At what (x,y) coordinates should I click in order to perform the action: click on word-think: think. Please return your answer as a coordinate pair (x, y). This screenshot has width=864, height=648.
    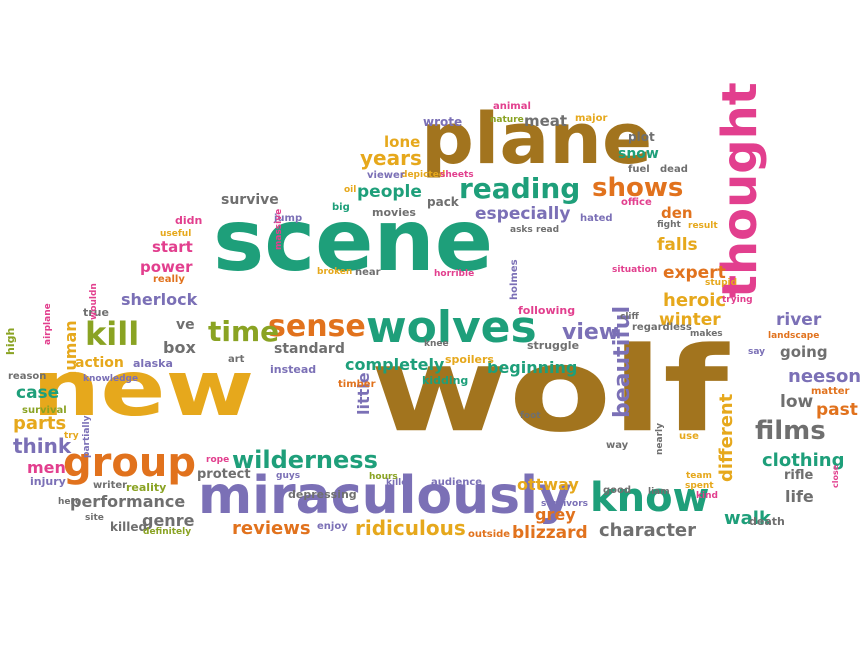
    Looking at the image, I should click on (42, 446).